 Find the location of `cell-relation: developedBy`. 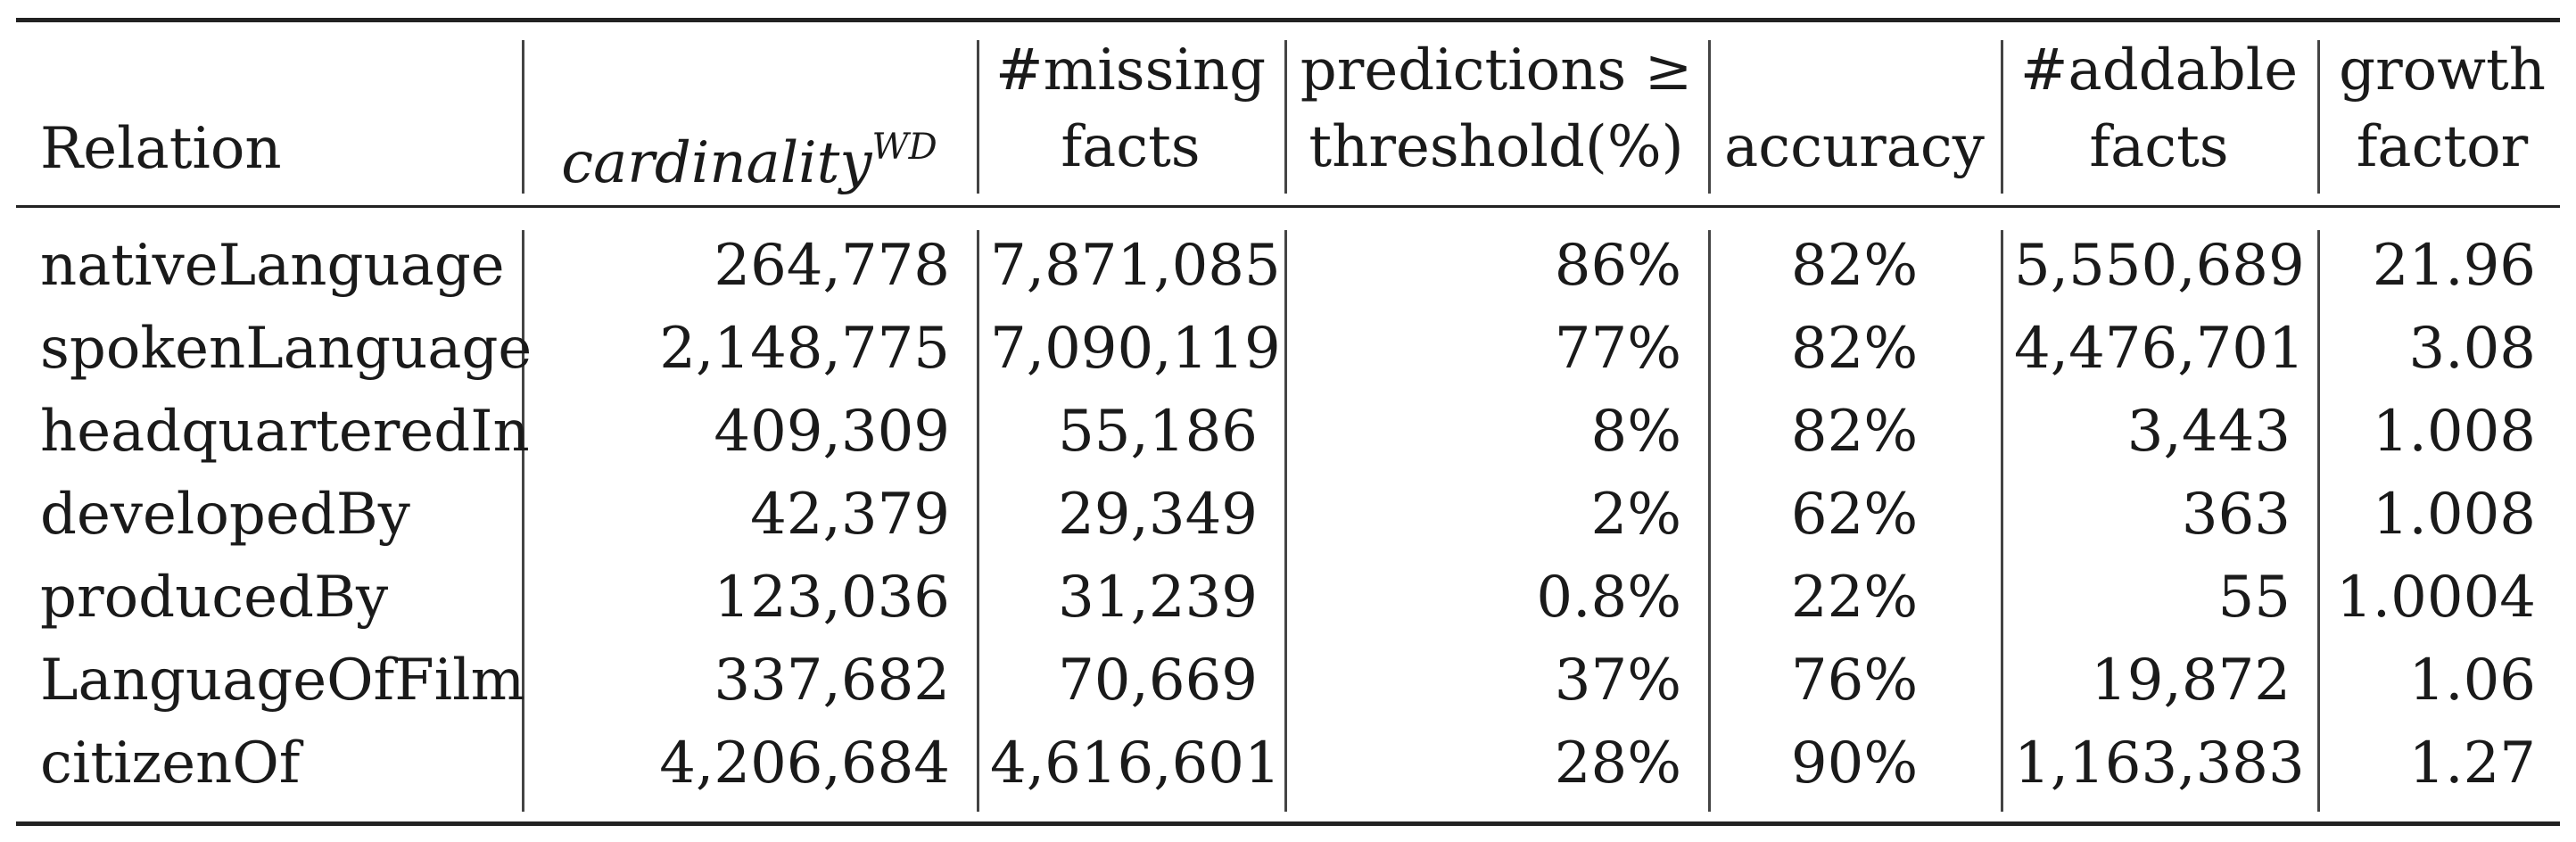

cell-relation: developedBy is located at coordinates (225, 515).